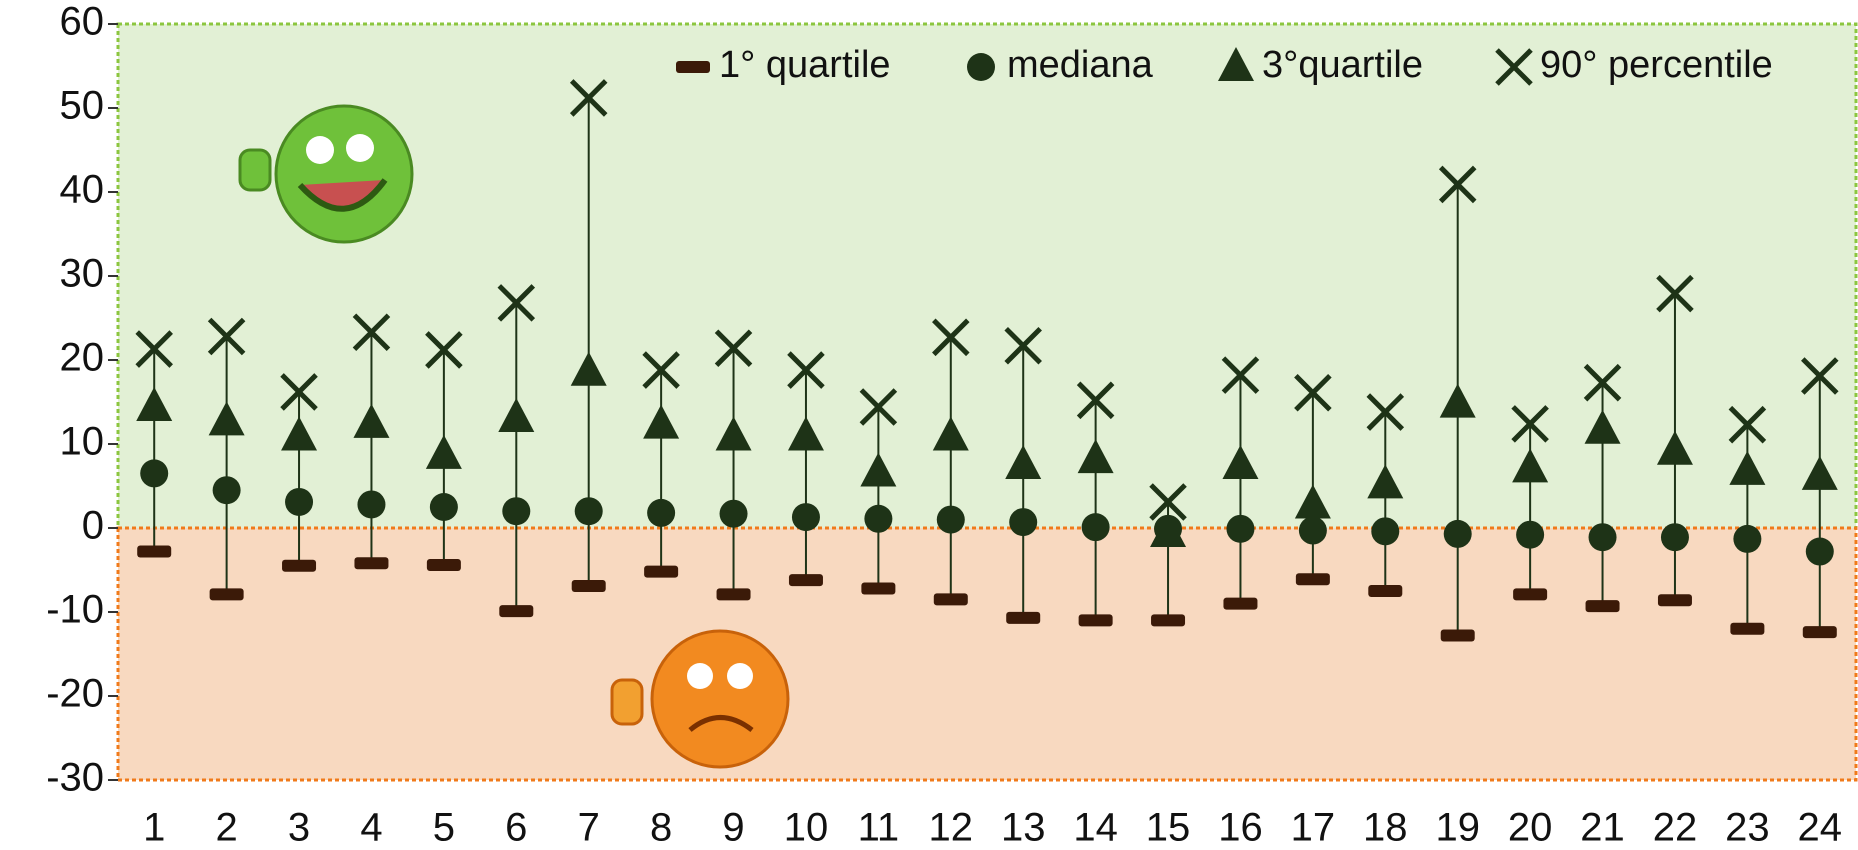  Describe the element at coordinates (1656, 65) in the screenshot. I see `legend-label: 90° percentile` at that location.